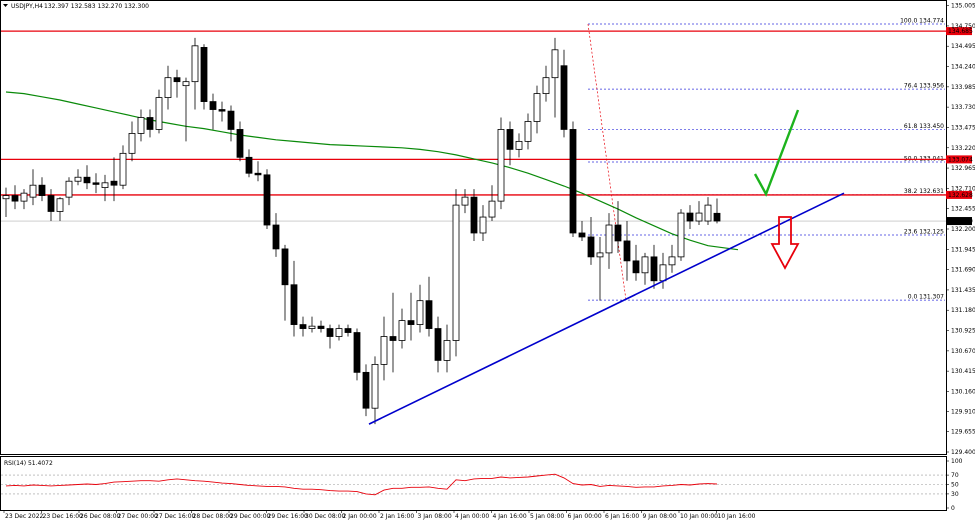 Image resolution: width=975 pixels, height=522 pixels. What do you see at coordinates (955, 485) in the screenshot?
I see `rsi-tick-label: 50` at bounding box center [955, 485].